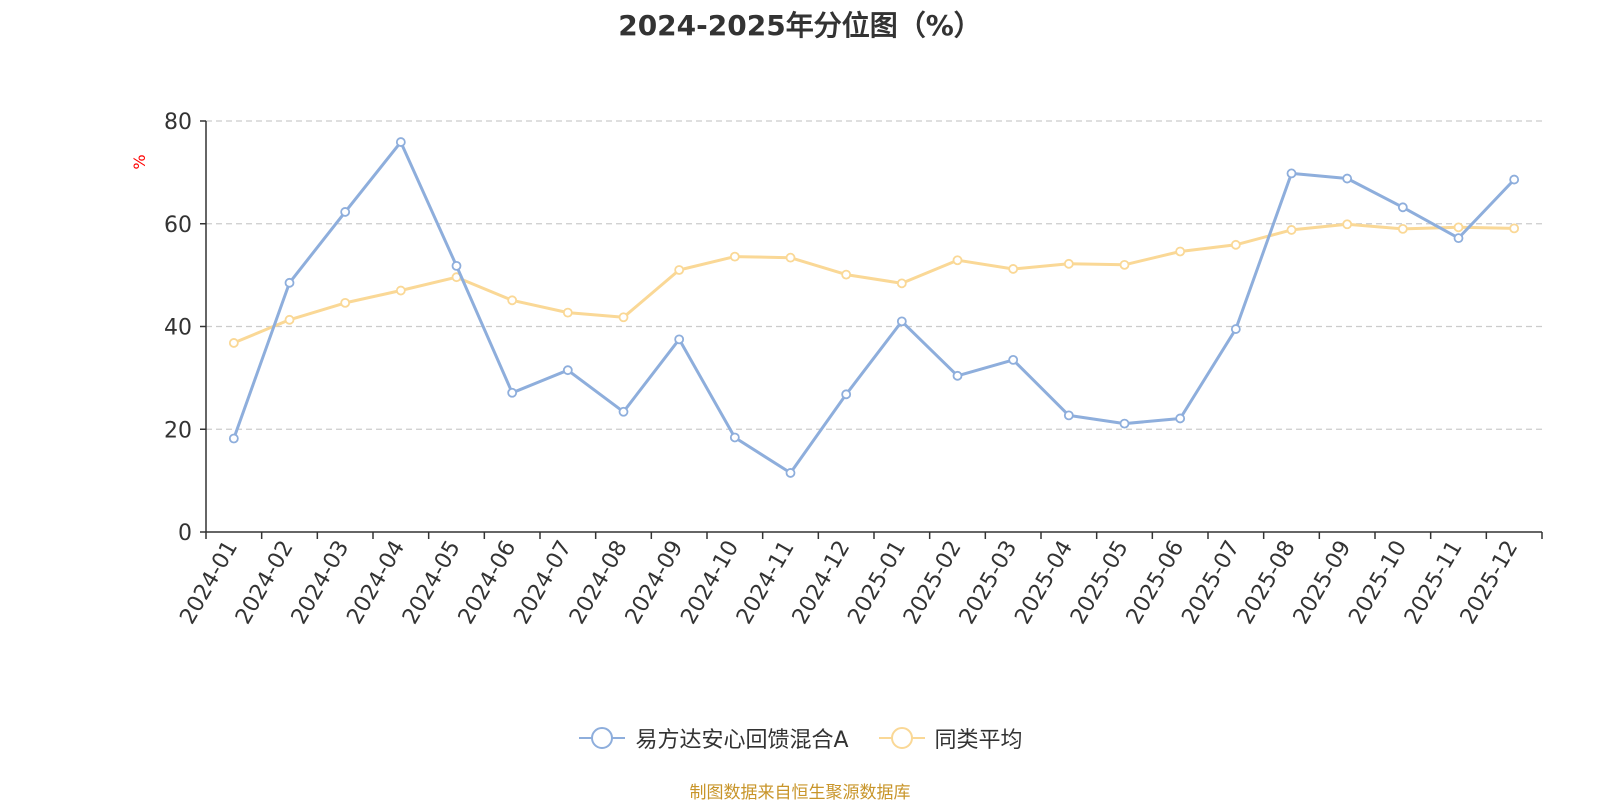  I want to click on source-note: 制图数据来自恒生聚源数据库, so click(800, 793).